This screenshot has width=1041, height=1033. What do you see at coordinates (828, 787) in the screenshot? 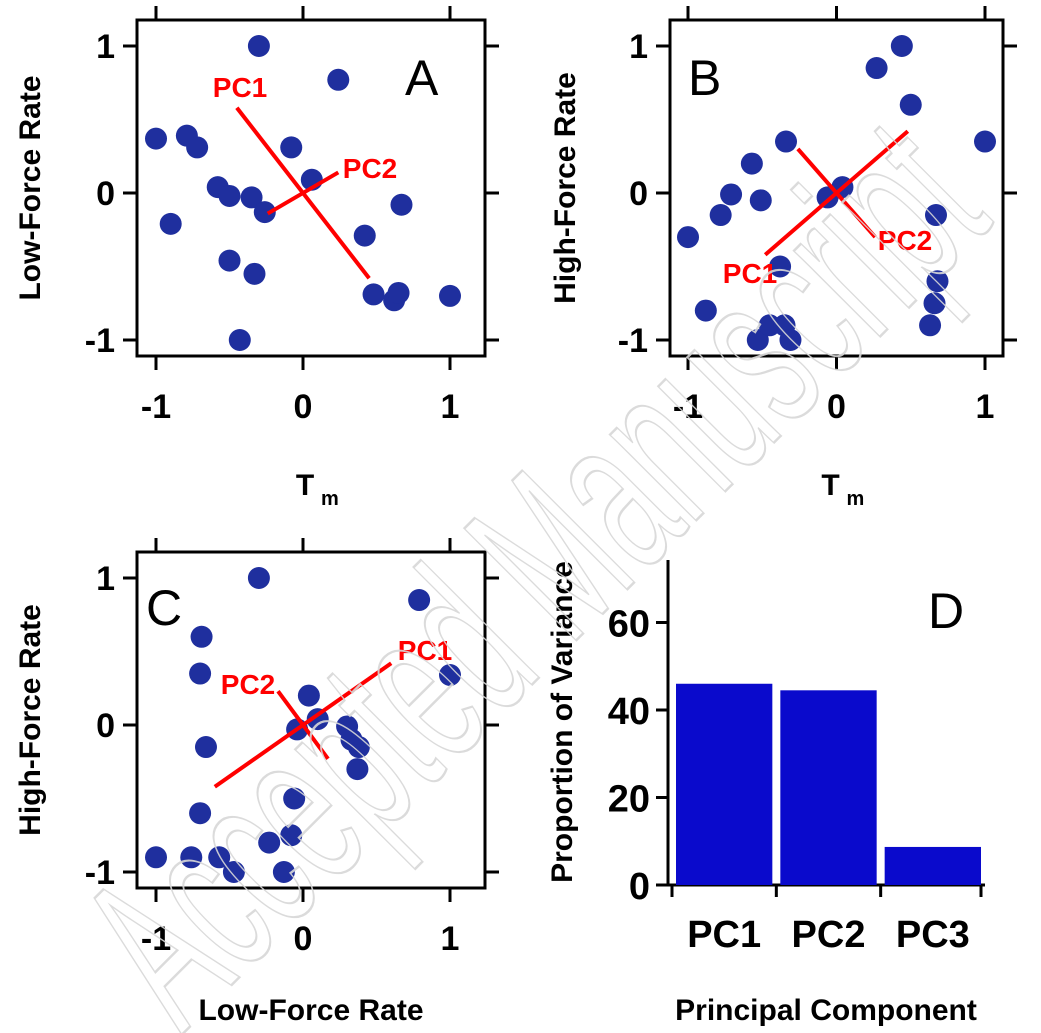
I see `bar-pc2` at bounding box center [828, 787].